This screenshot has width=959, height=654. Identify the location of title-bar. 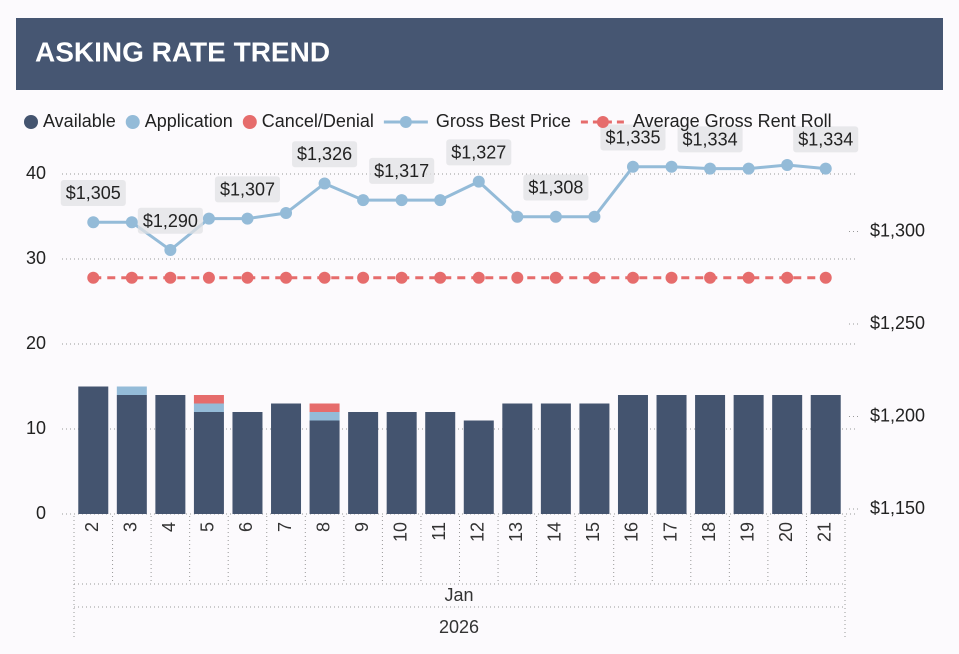
(479, 54).